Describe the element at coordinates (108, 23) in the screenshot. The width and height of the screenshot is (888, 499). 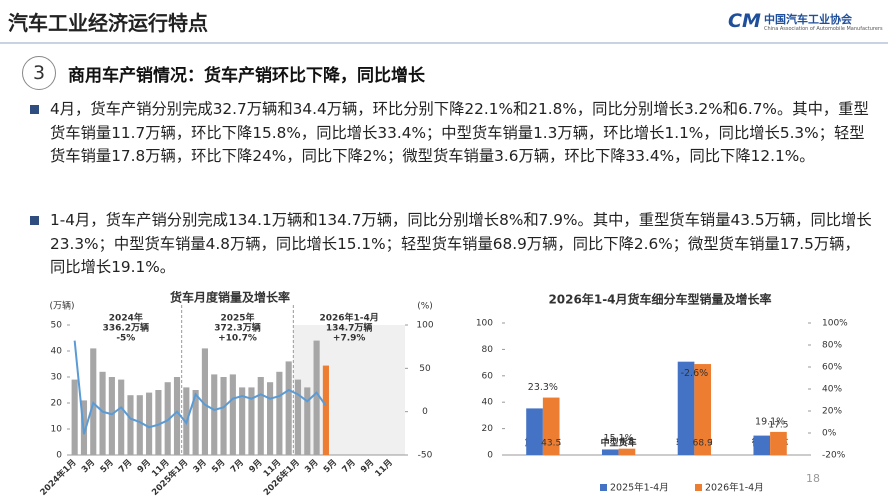
I see `header-title: 汽车工业经济运行特点` at that location.